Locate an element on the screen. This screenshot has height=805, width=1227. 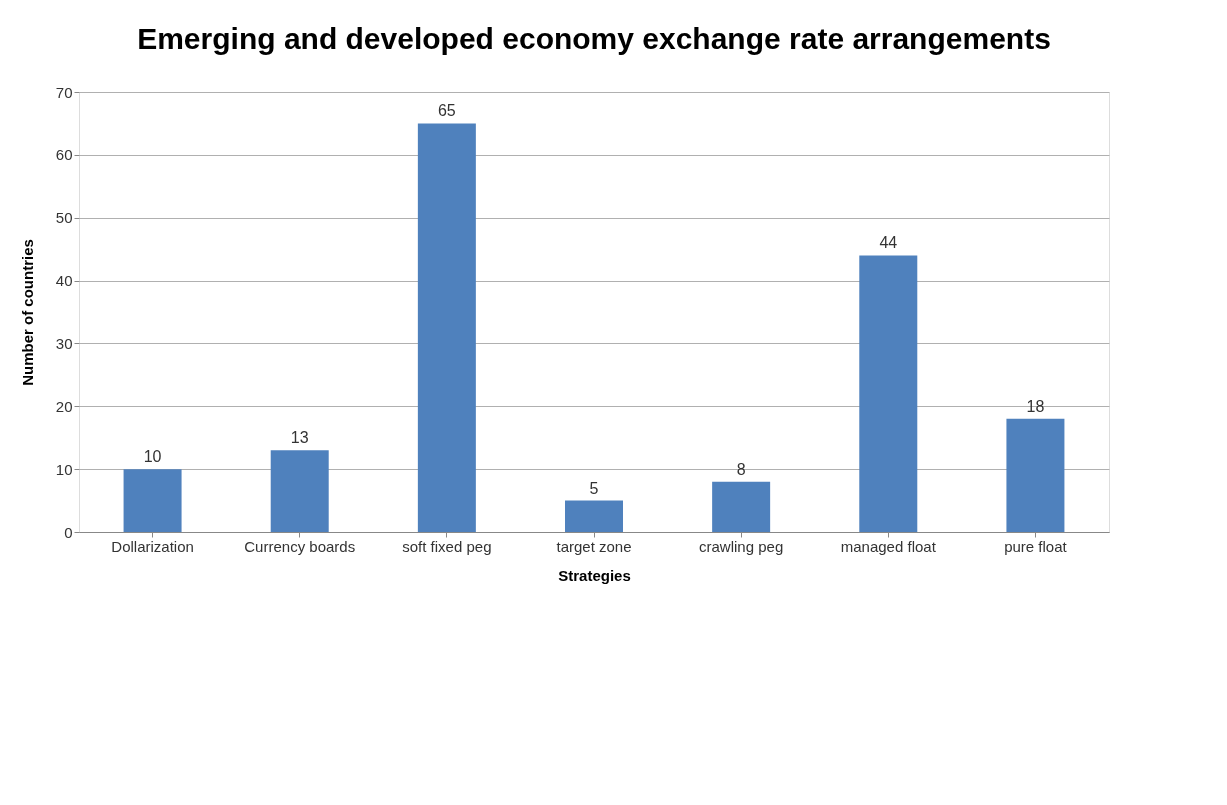
data-label: 65 is located at coordinates (446, 111).